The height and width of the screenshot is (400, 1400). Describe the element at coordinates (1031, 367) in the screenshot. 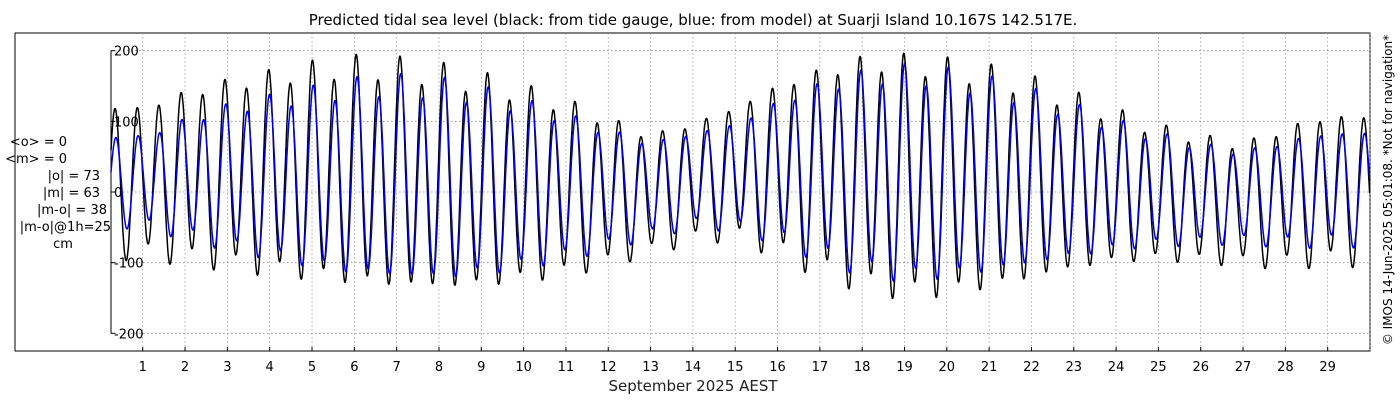

I see `x-tick-label: 22` at that location.